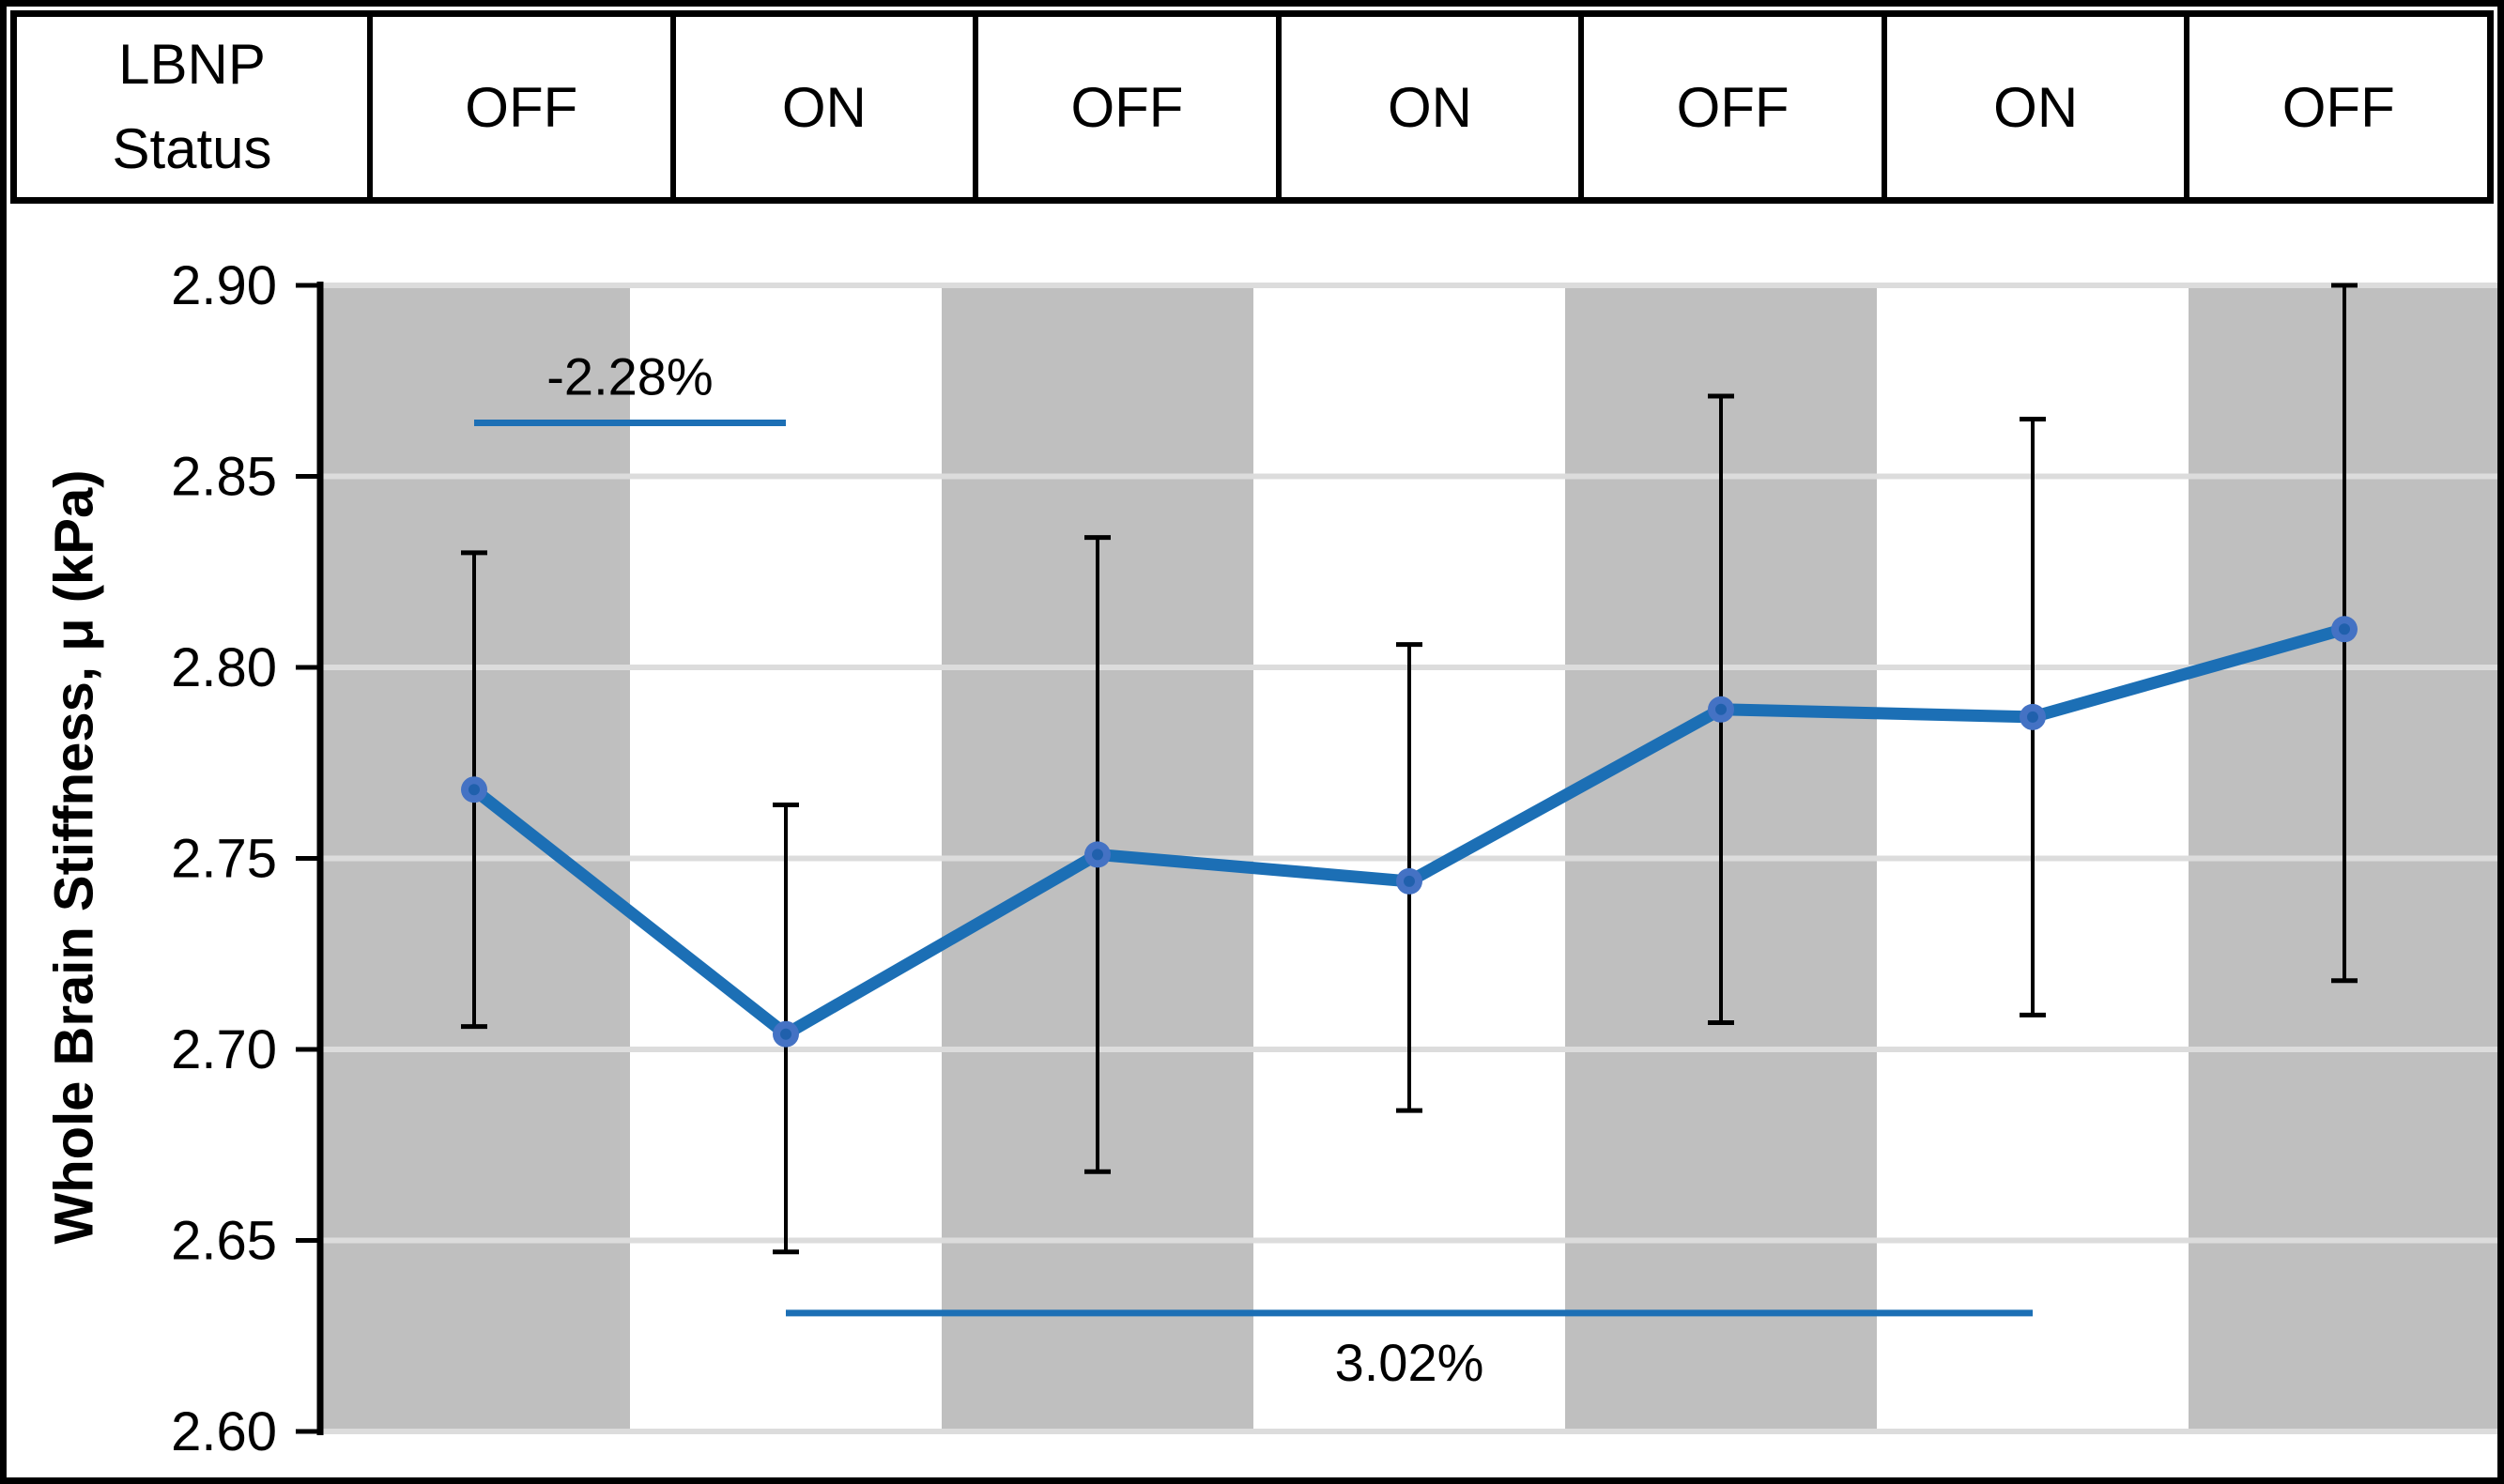  What do you see at coordinates (2038, 107) in the screenshot?
I see `header-cell-status-6: ON` at bounding box center [2038, 107].